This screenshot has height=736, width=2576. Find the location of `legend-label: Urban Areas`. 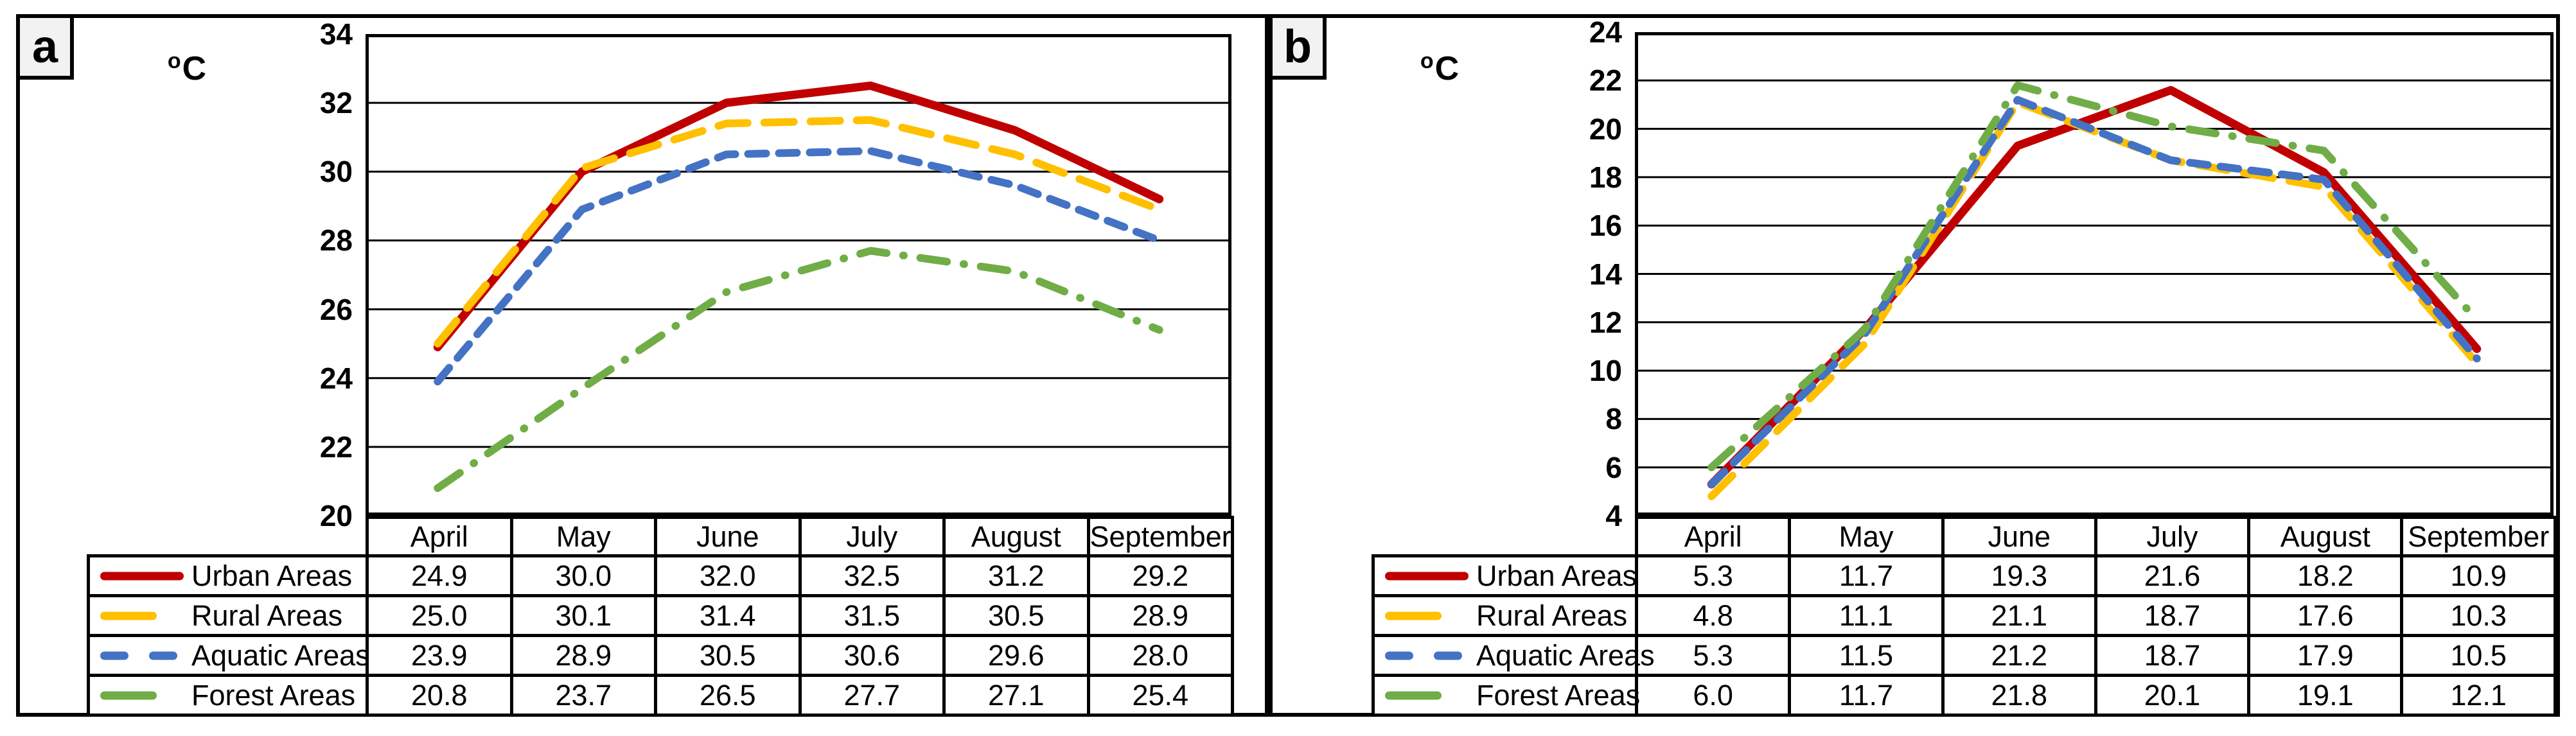

legend-label: Urban Areas is located at coordinates (1556, 575).